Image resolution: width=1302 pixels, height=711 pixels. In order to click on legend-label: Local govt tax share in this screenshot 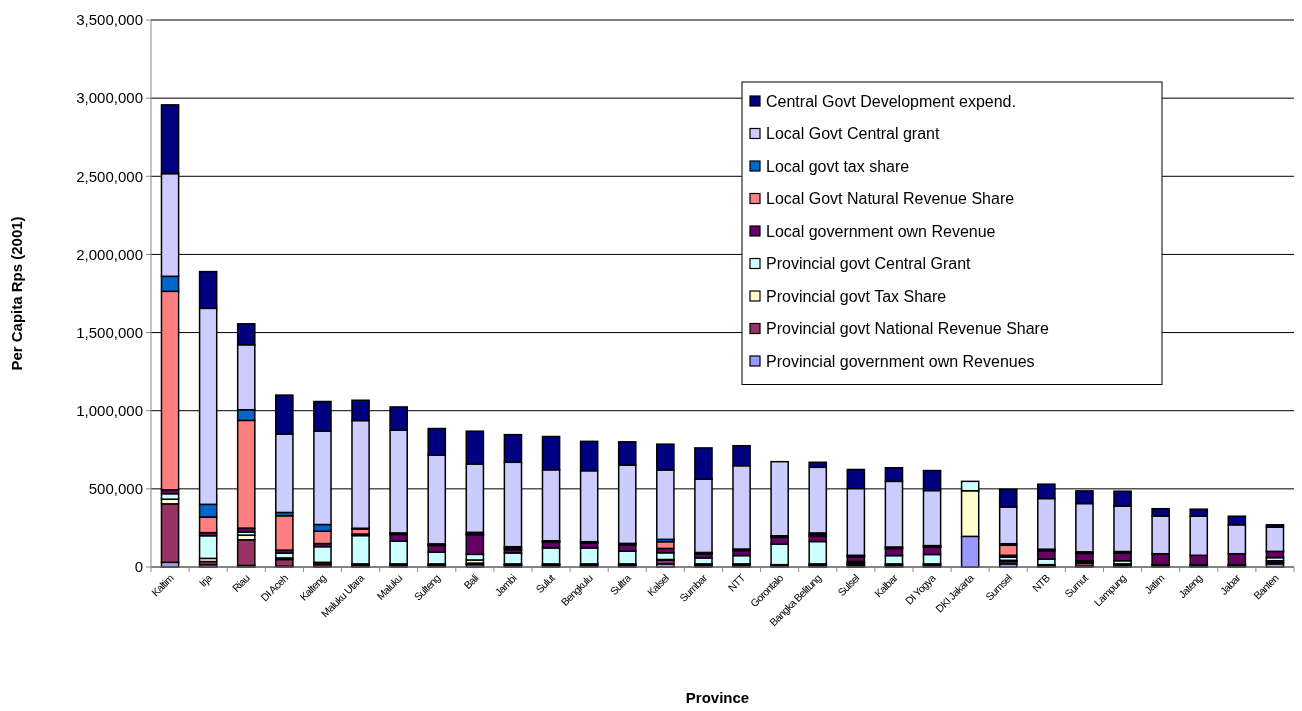, I will do `click(838, 166)`.